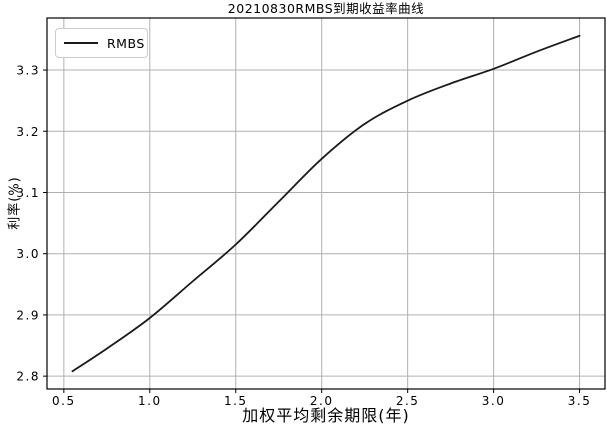 The width and height of the screenshot is (607, 430). I want to click on y-tick-label: 3.1, so click(28, 193).